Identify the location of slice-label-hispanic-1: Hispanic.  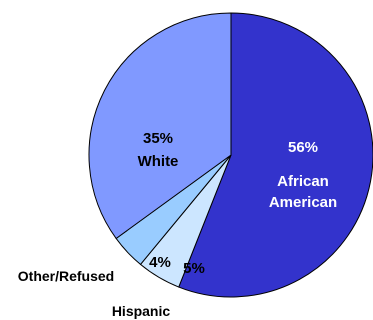
(141, 311).